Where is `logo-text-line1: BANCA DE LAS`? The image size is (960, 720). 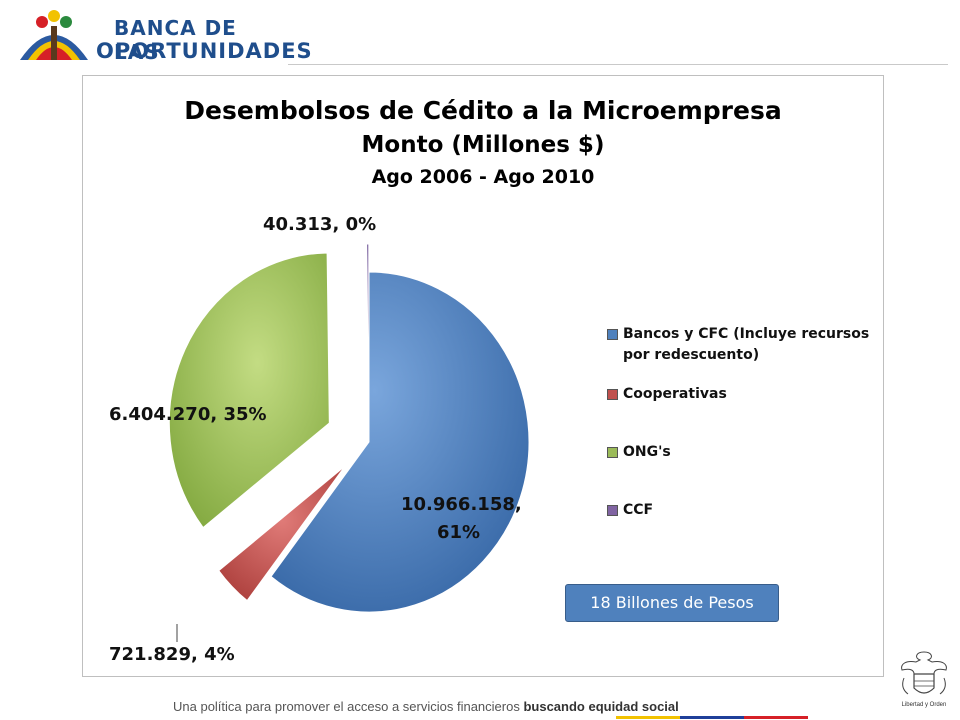 logo-text-line1: BANCA DE LAS is located at coordinates (175, 40).